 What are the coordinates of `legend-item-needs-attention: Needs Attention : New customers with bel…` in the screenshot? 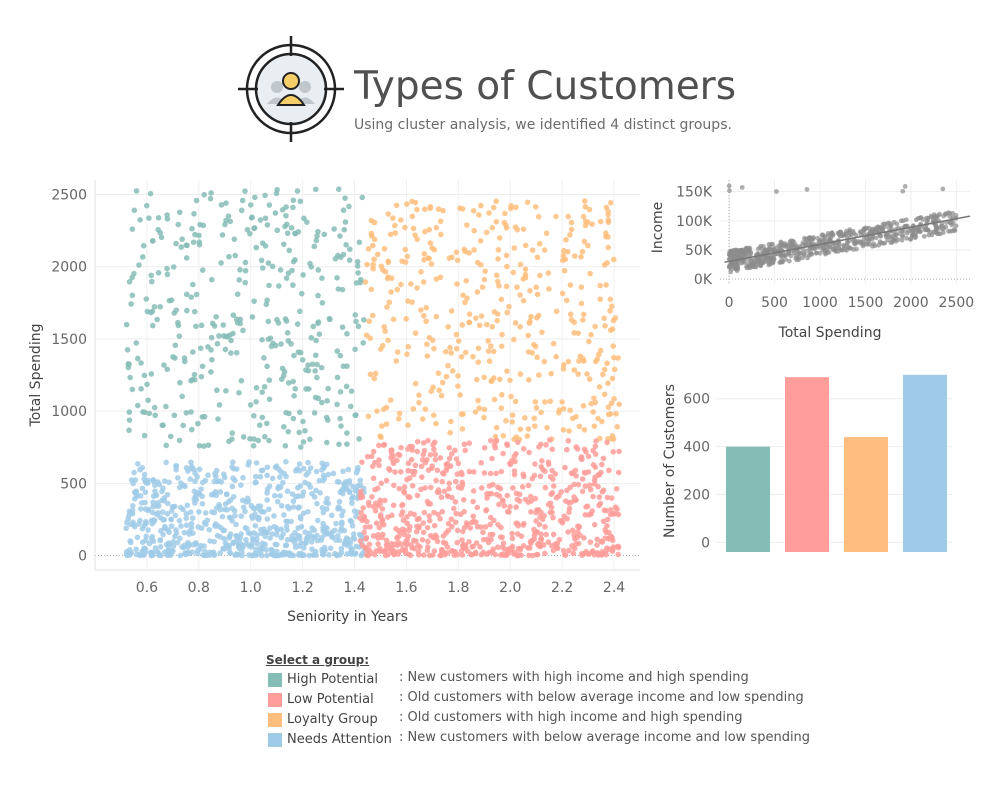 It's located at (546, 740).